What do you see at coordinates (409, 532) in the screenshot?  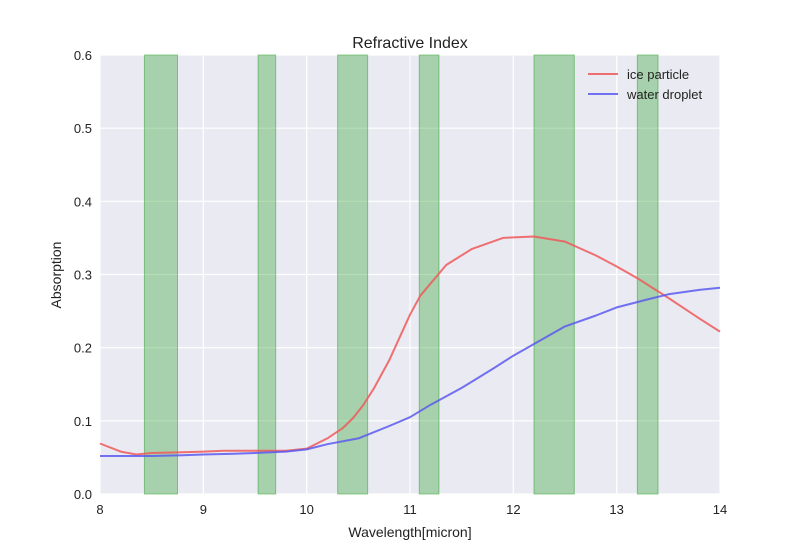 I see `x-axis-label: Wavelength[micron]` at bounding box center [409, 532].